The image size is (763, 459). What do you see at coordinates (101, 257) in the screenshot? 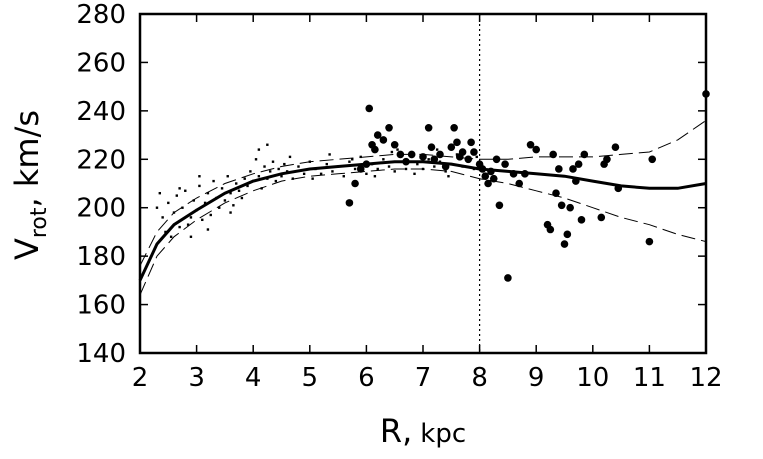
I see `y-tick-label: 180` at bounding box center [101, 257].